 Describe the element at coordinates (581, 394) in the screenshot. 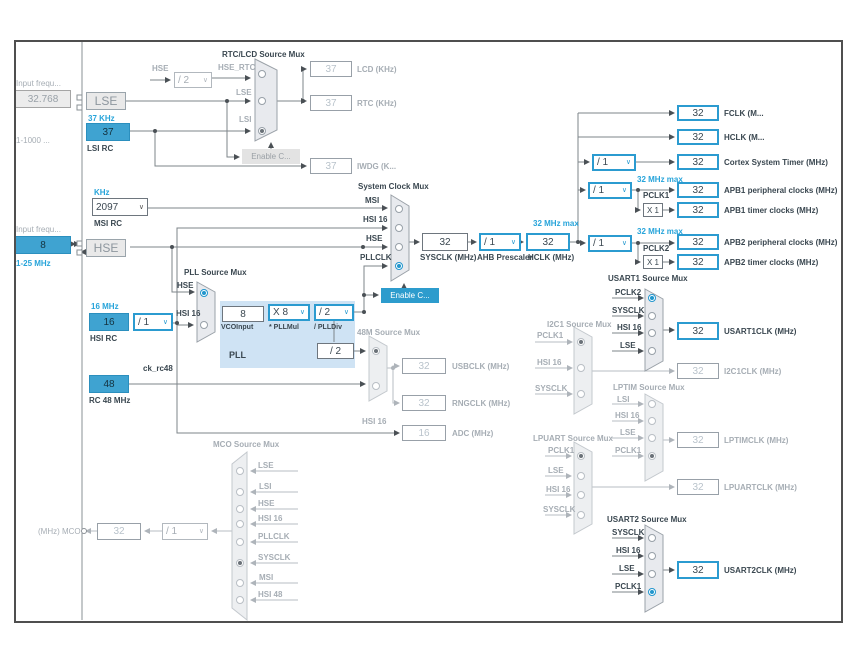

I see `i2c1-mux-radio-sysclk` at that location.